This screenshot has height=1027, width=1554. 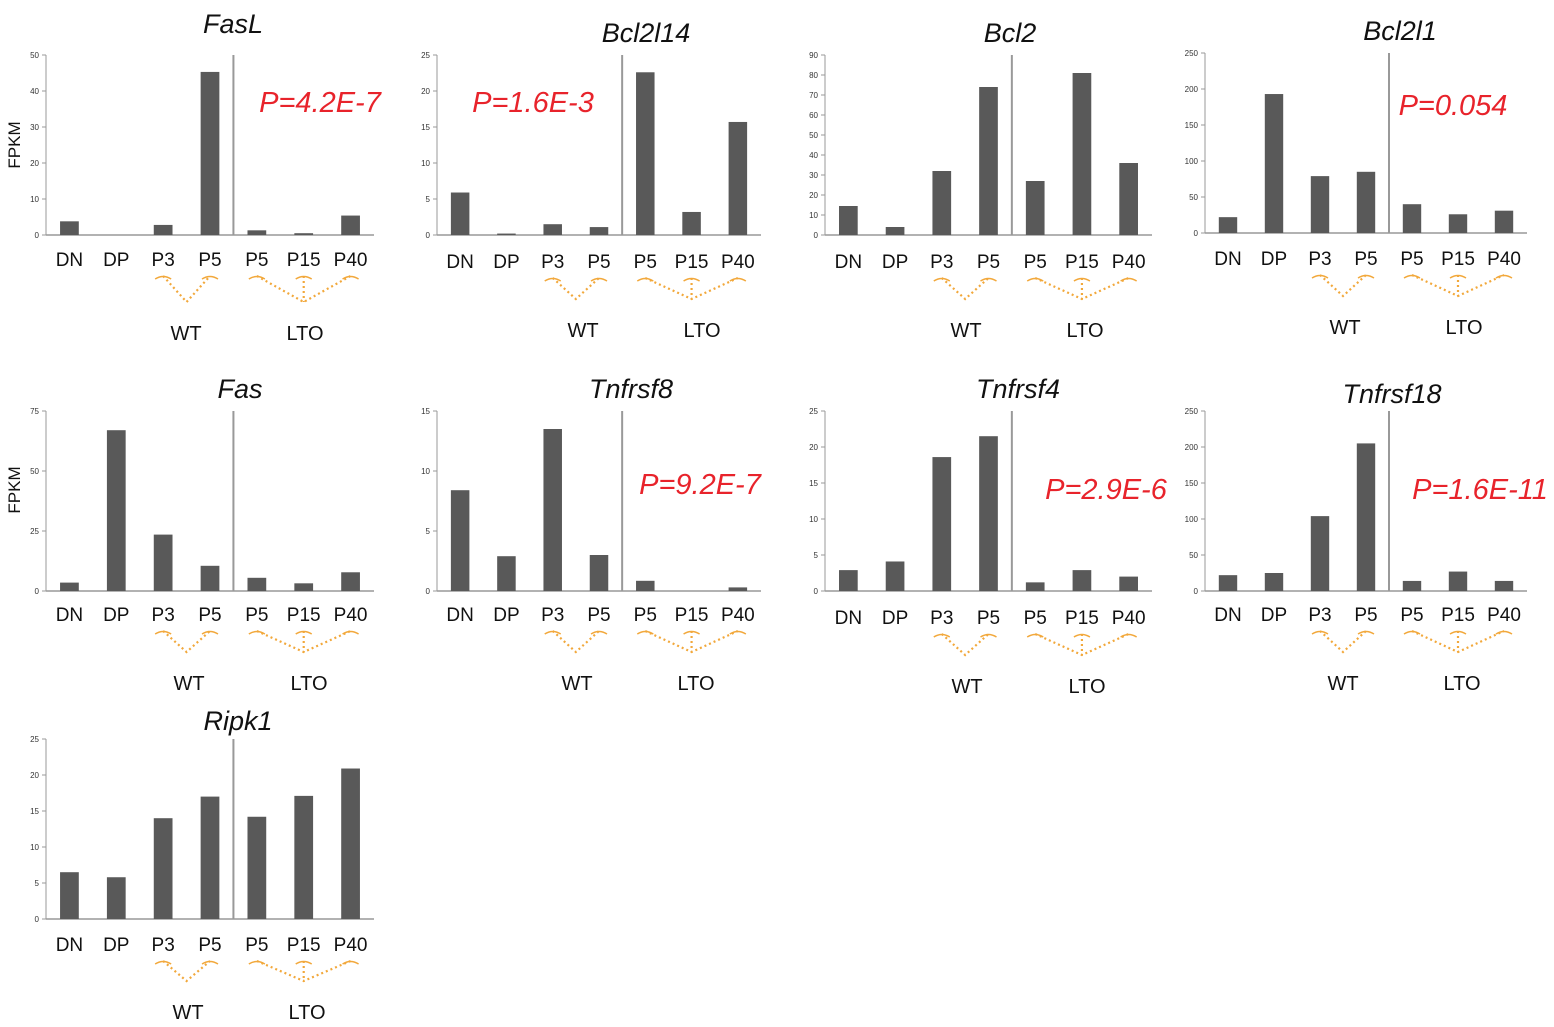 What do you see at coordinates (351, 260) in the screenshot?
I see `panel-0-category-6: P40` at bounding box center [351, 260].